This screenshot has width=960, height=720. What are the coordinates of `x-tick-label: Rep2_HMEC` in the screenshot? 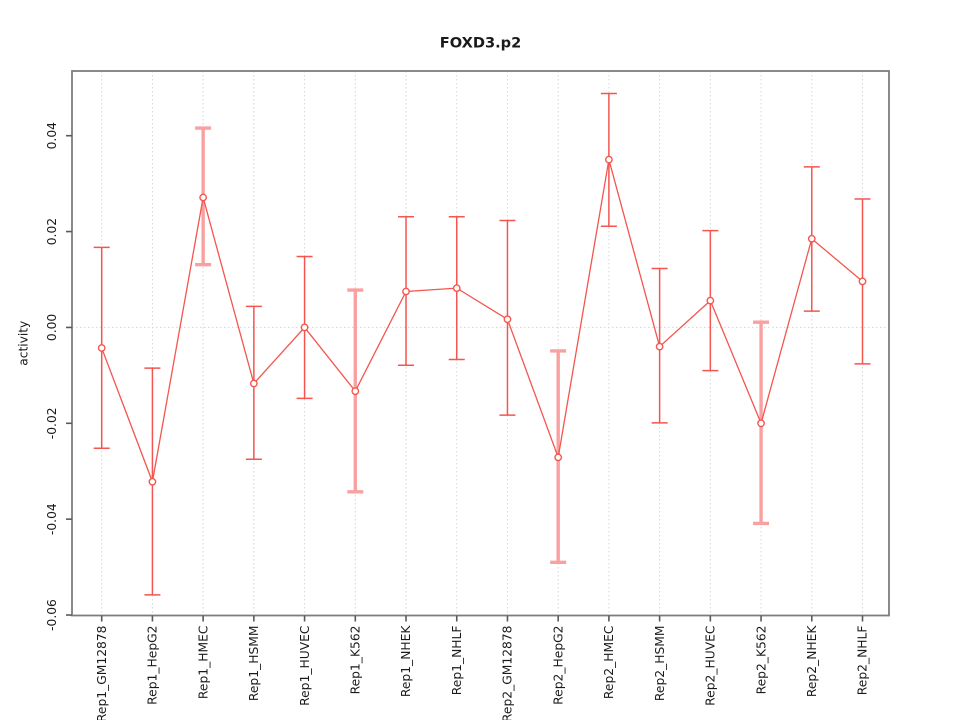 It's located at (609, 663).